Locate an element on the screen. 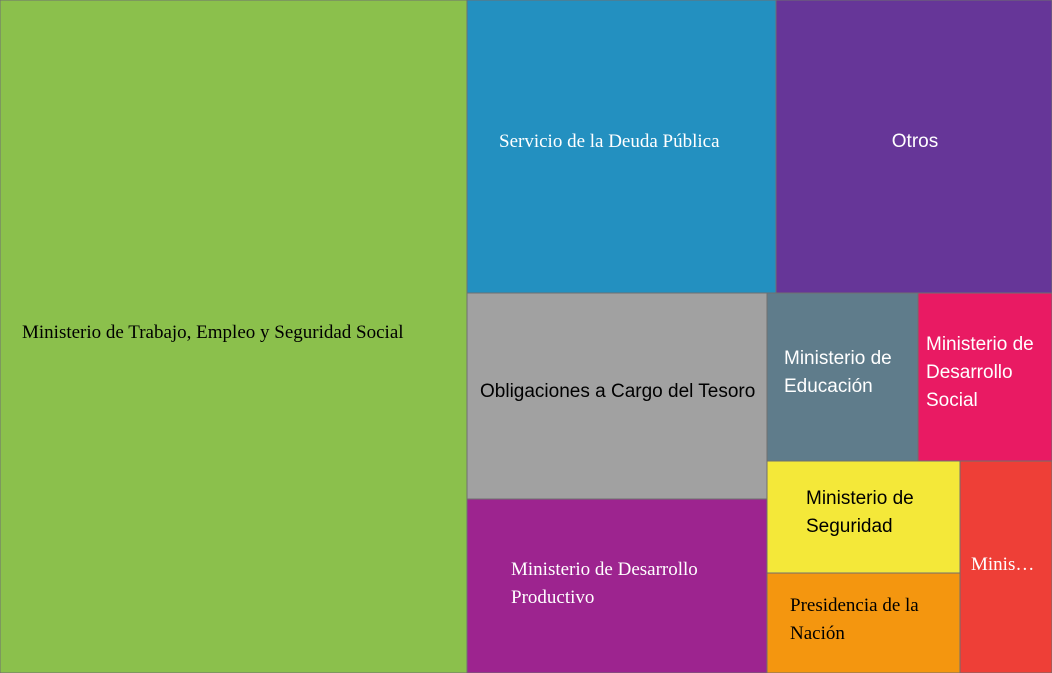 Image resolution: width=1052 pixels, height=673 pixels. treemap-rect-otros is located at coordinates (913, 147).